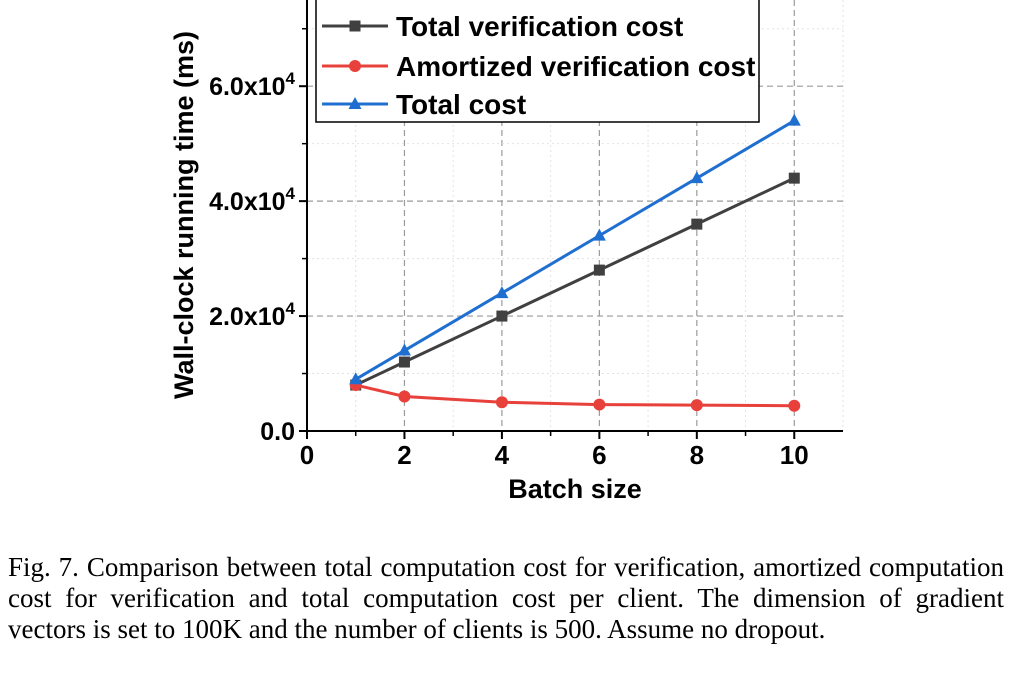 The width and height of the screenshot is (1016, 696). I want to click on x-tick-label: 6, so click(599, 455).